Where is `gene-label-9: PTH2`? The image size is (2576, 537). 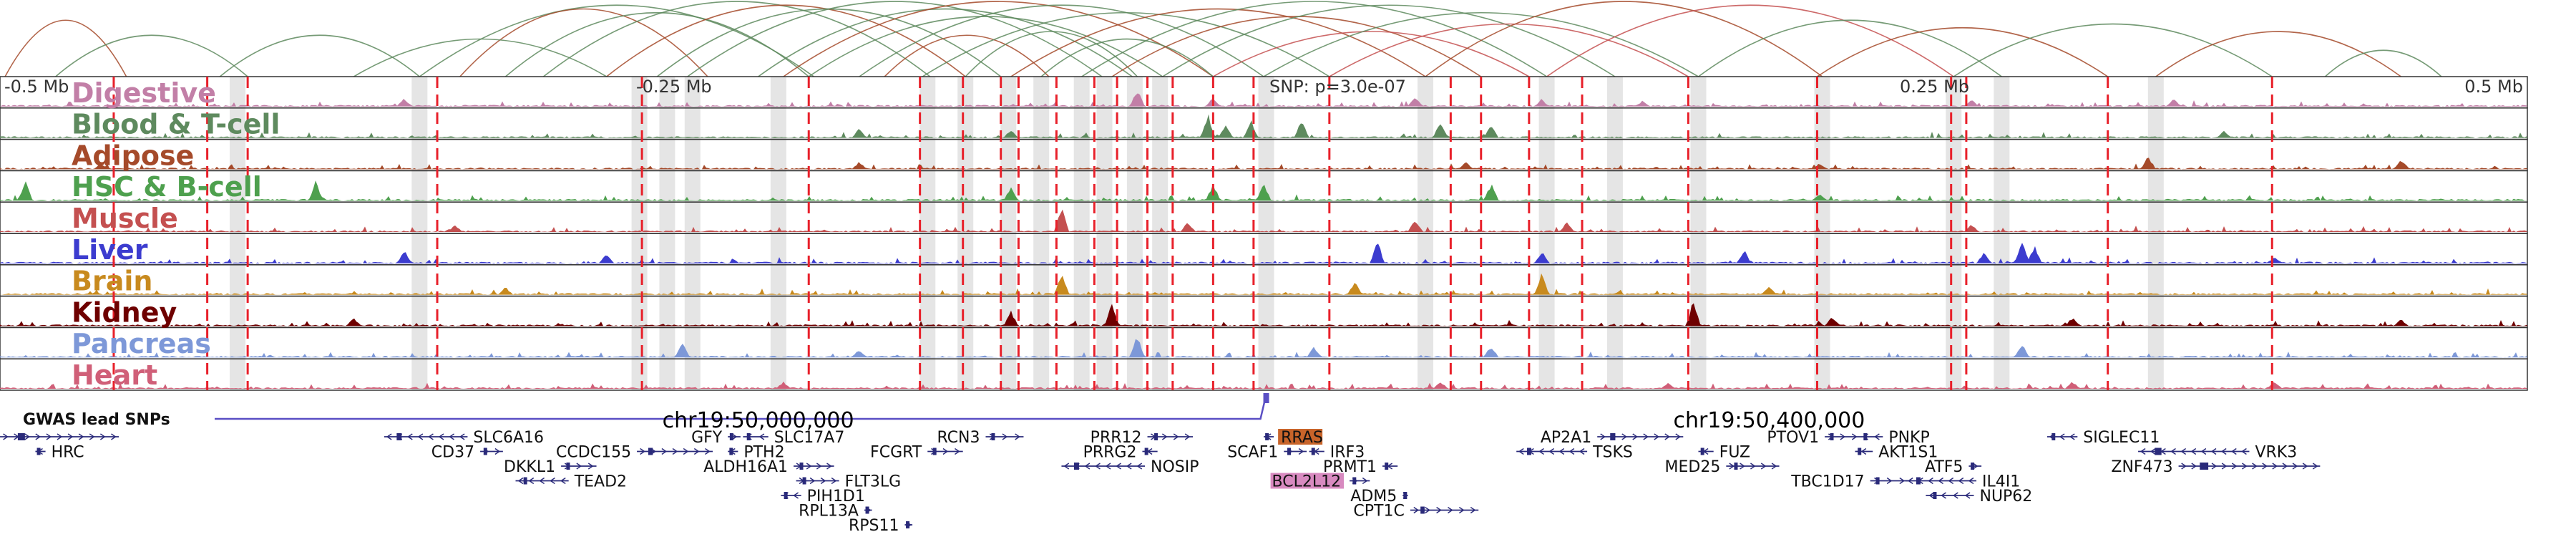 gene-label-9: PTH2 is located at coordinates (763, 453).